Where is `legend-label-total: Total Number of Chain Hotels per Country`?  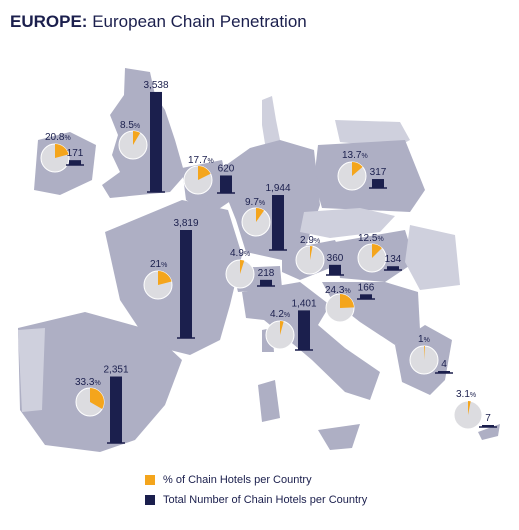
legend-label-total: Total Number of Chain Hotels per Country is located at coordinates (265, 500).